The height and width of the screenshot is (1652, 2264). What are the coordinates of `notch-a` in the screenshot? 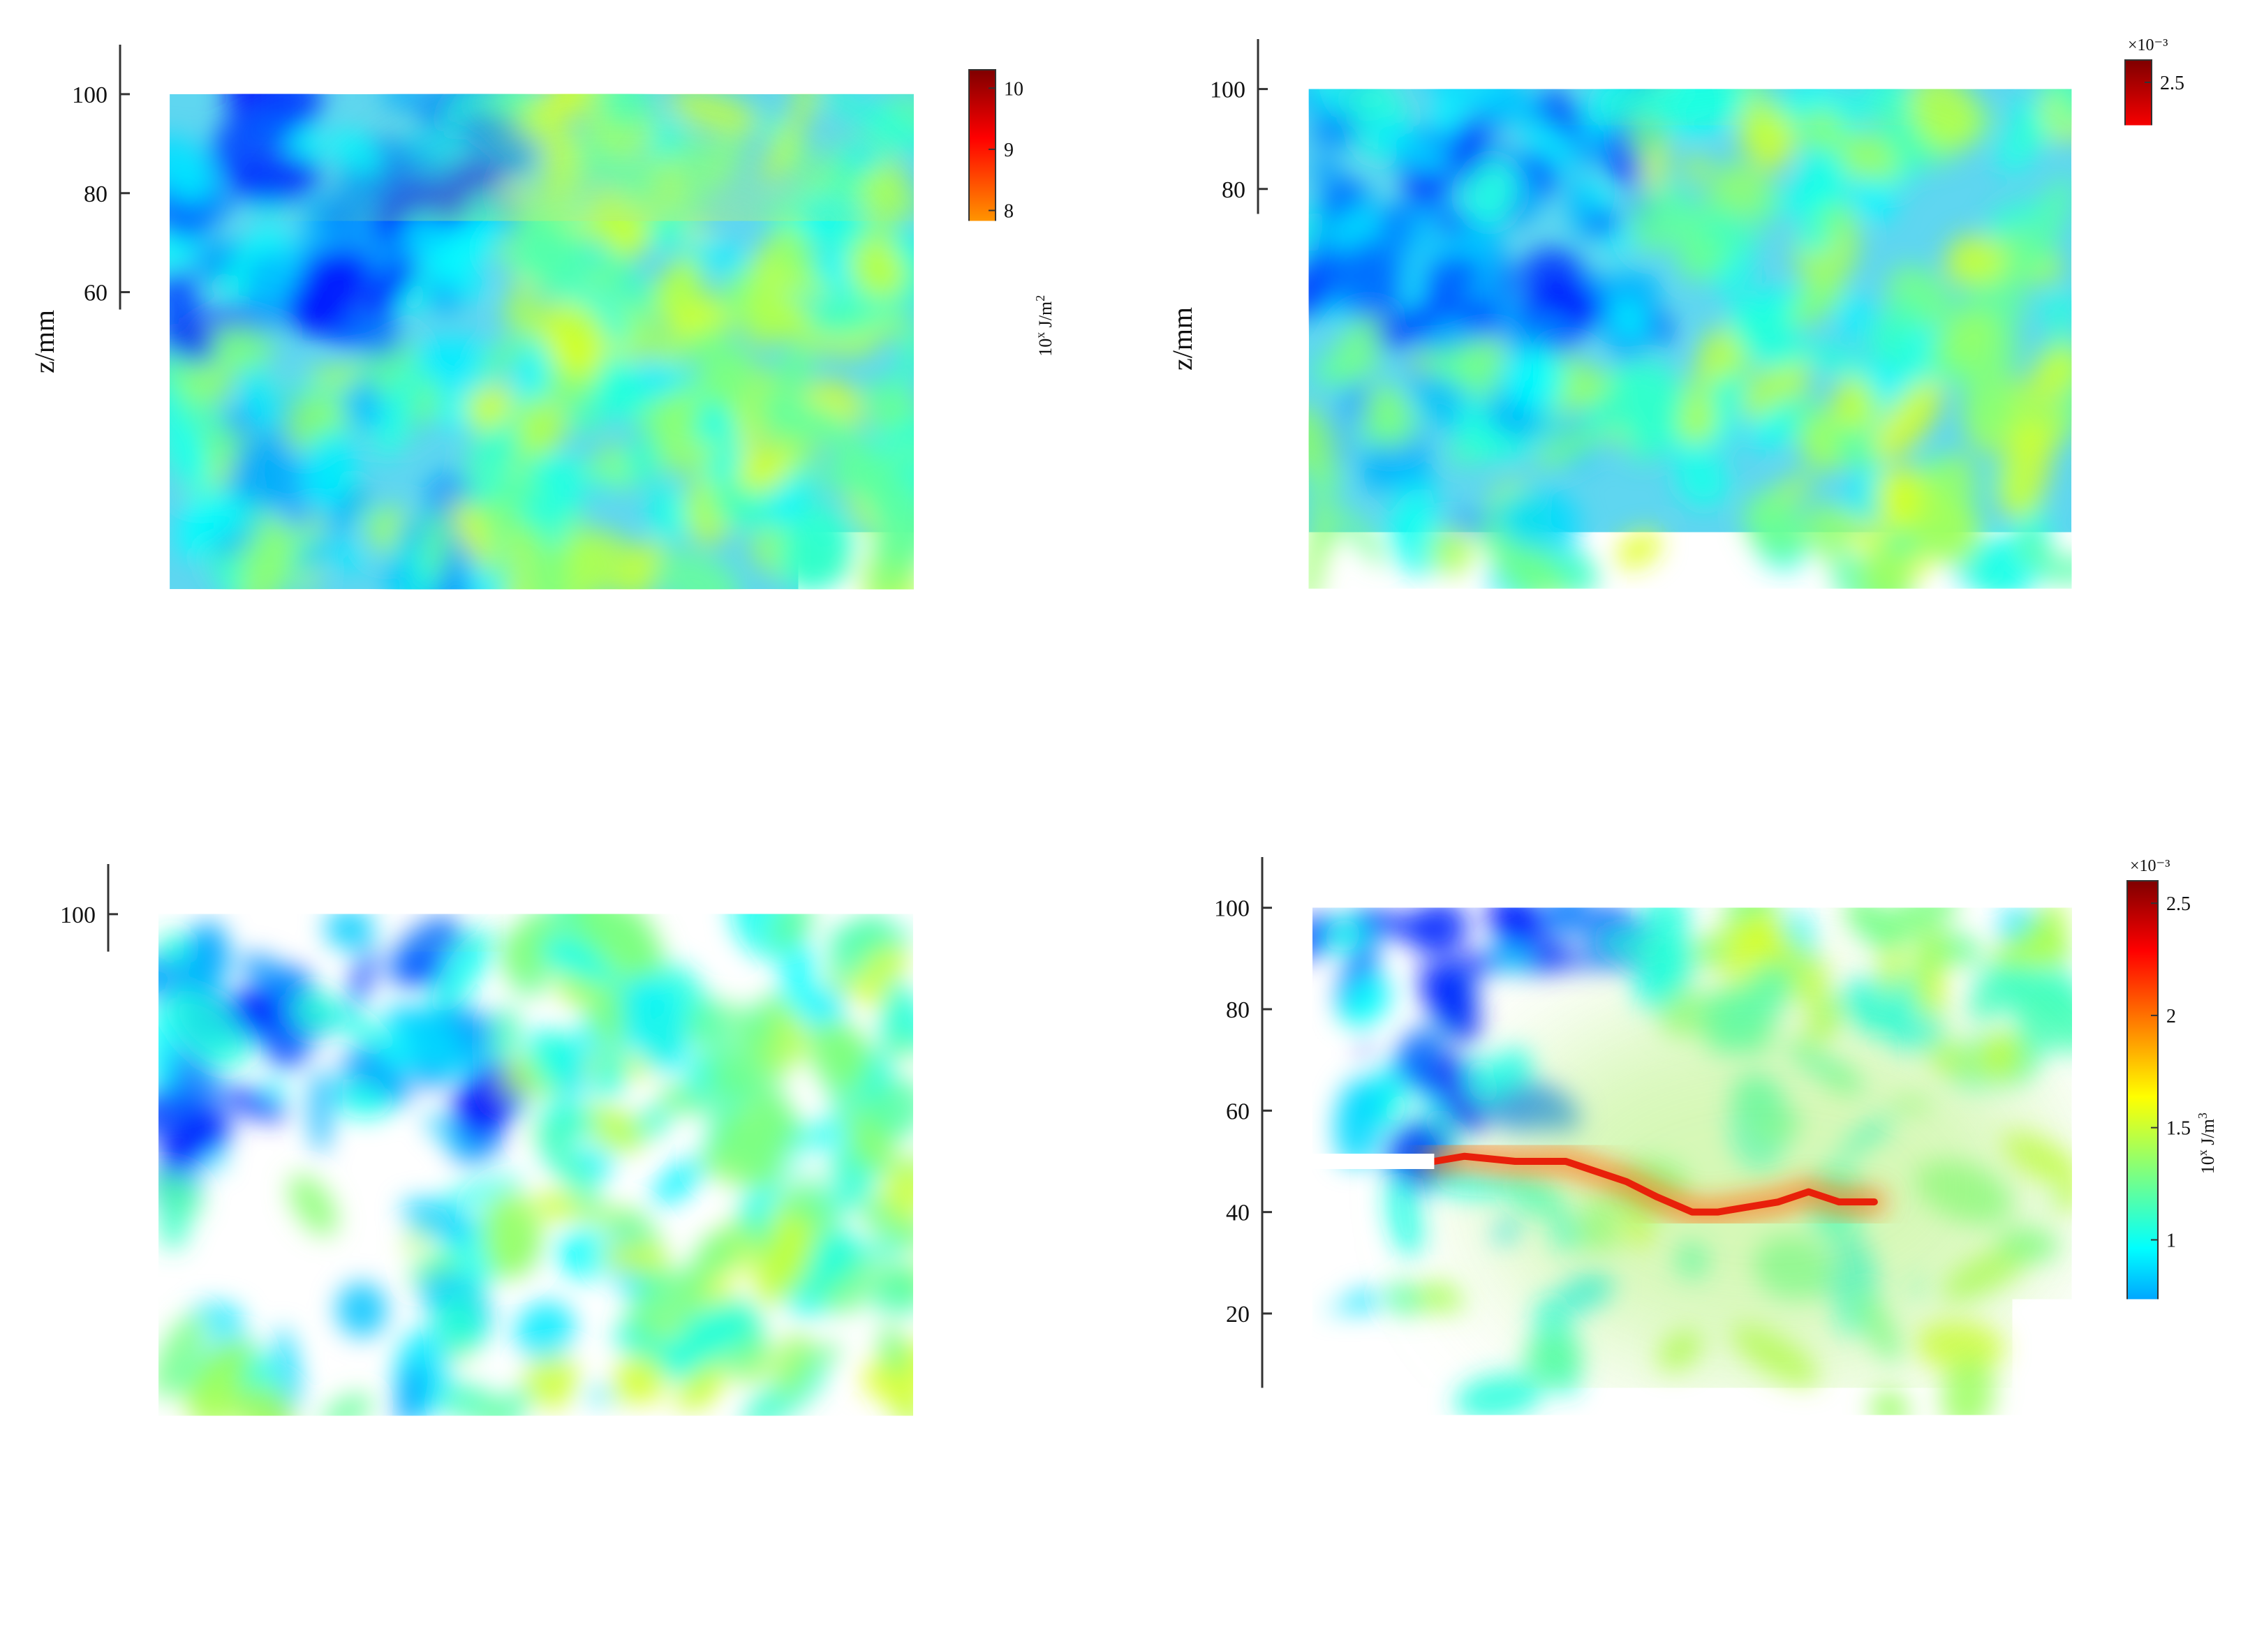 It's located at (228, 342).